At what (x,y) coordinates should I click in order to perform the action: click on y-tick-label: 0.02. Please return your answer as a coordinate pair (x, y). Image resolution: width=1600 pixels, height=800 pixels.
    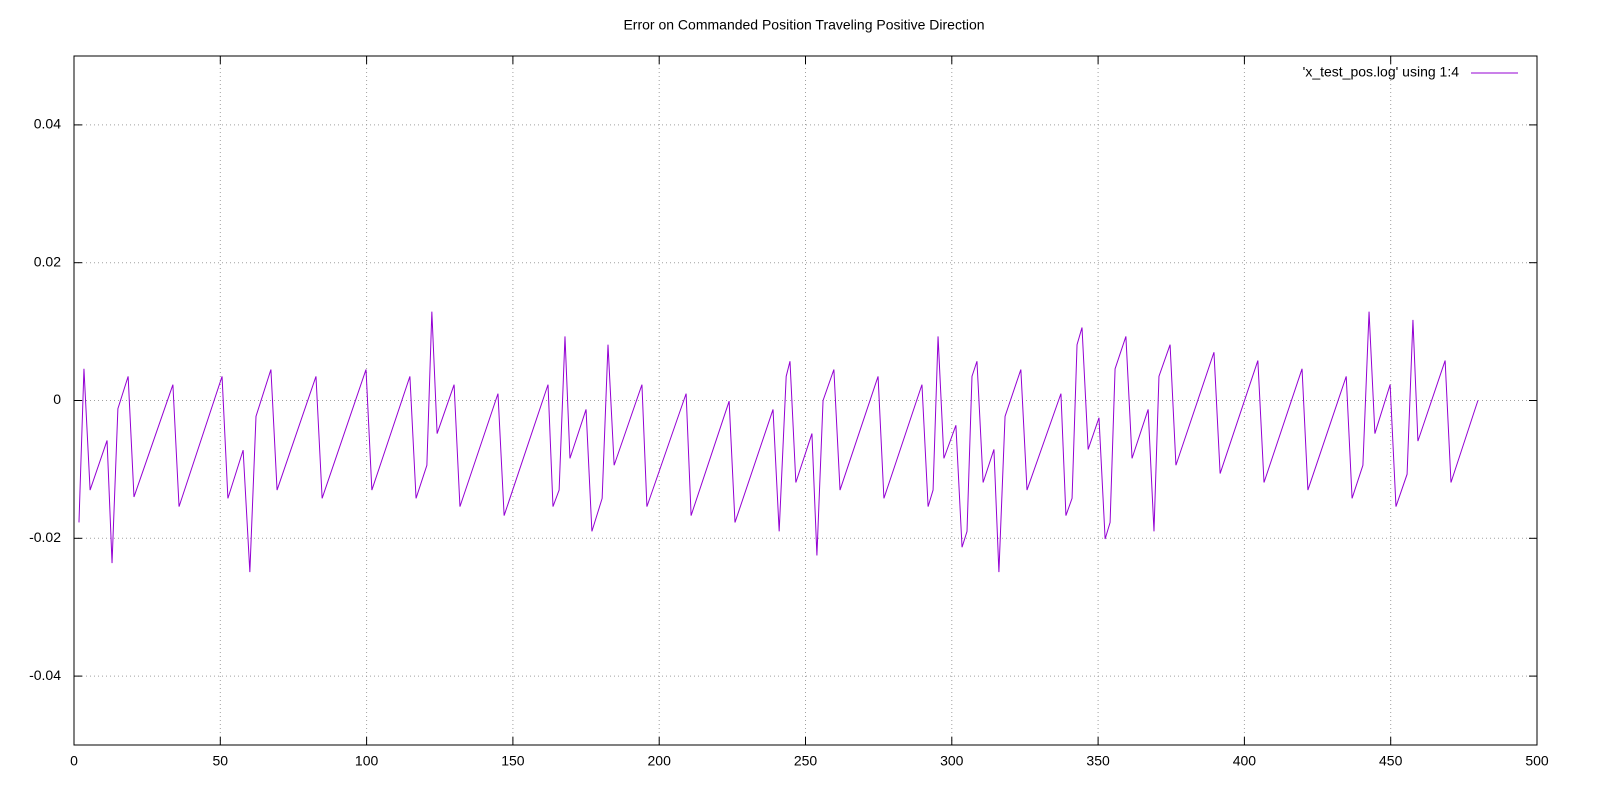
    Looking at the image, I should click on (47, 261).